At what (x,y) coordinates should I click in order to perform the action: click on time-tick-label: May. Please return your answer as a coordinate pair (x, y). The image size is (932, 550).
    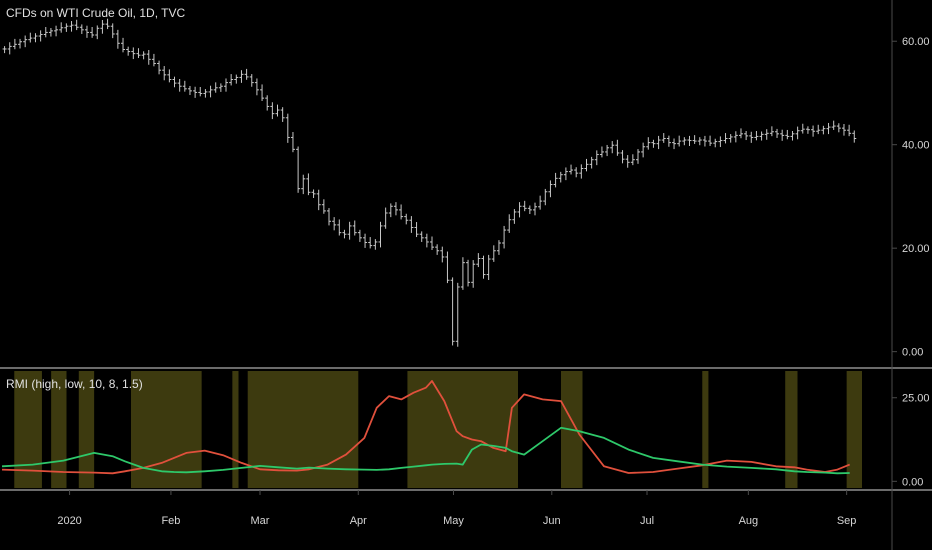
    Looking at the image, I should click on (453, 521).